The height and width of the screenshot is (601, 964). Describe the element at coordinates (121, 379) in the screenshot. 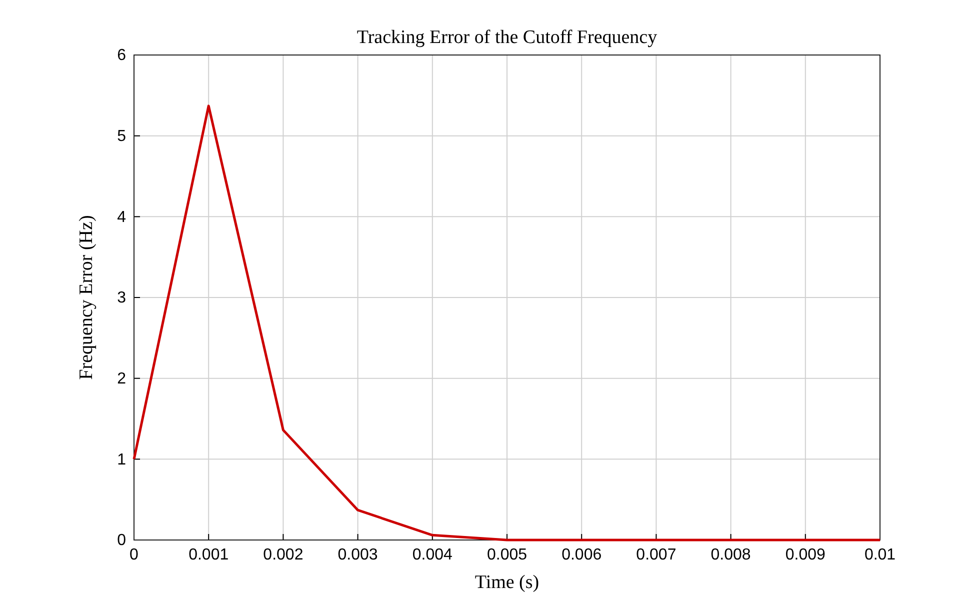

I see `y-tick-label: 2` at that location.